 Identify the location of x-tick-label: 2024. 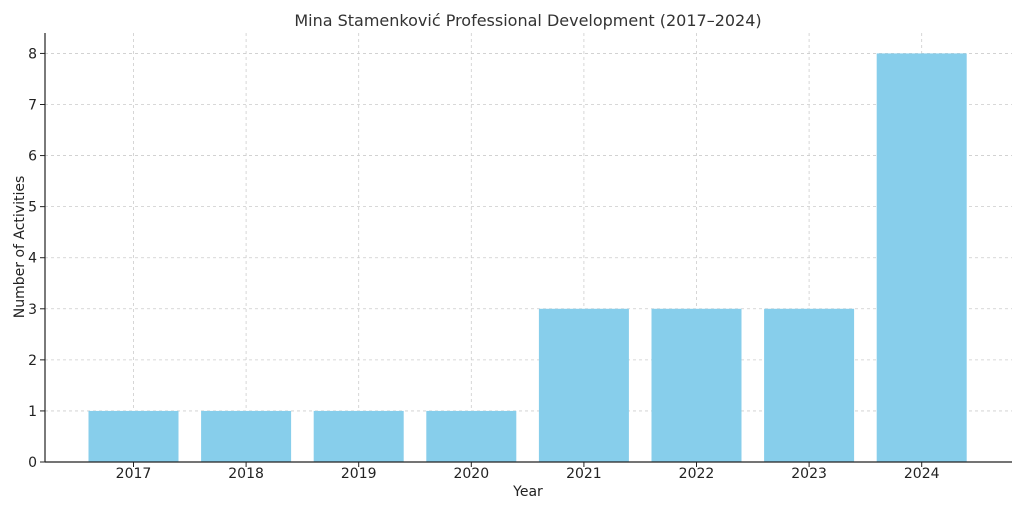
(922, 474).